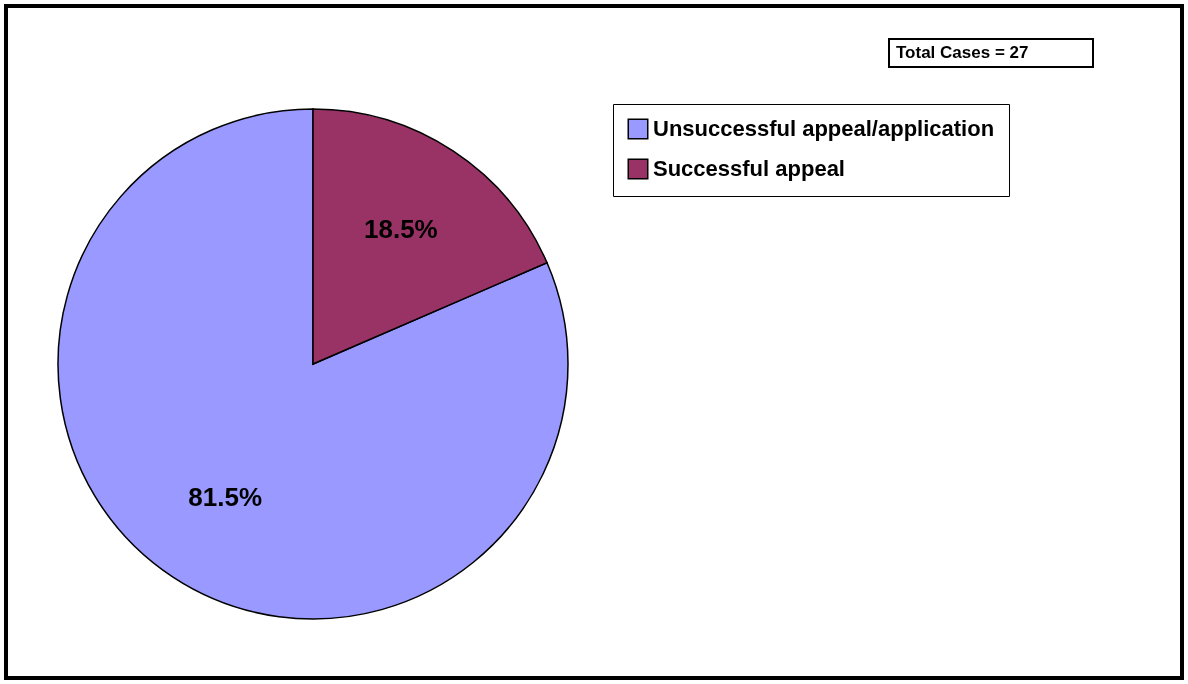  Describe the element at coordinates (225, 496) in the screenshot. I see `data-label: 81.5%` at that location.